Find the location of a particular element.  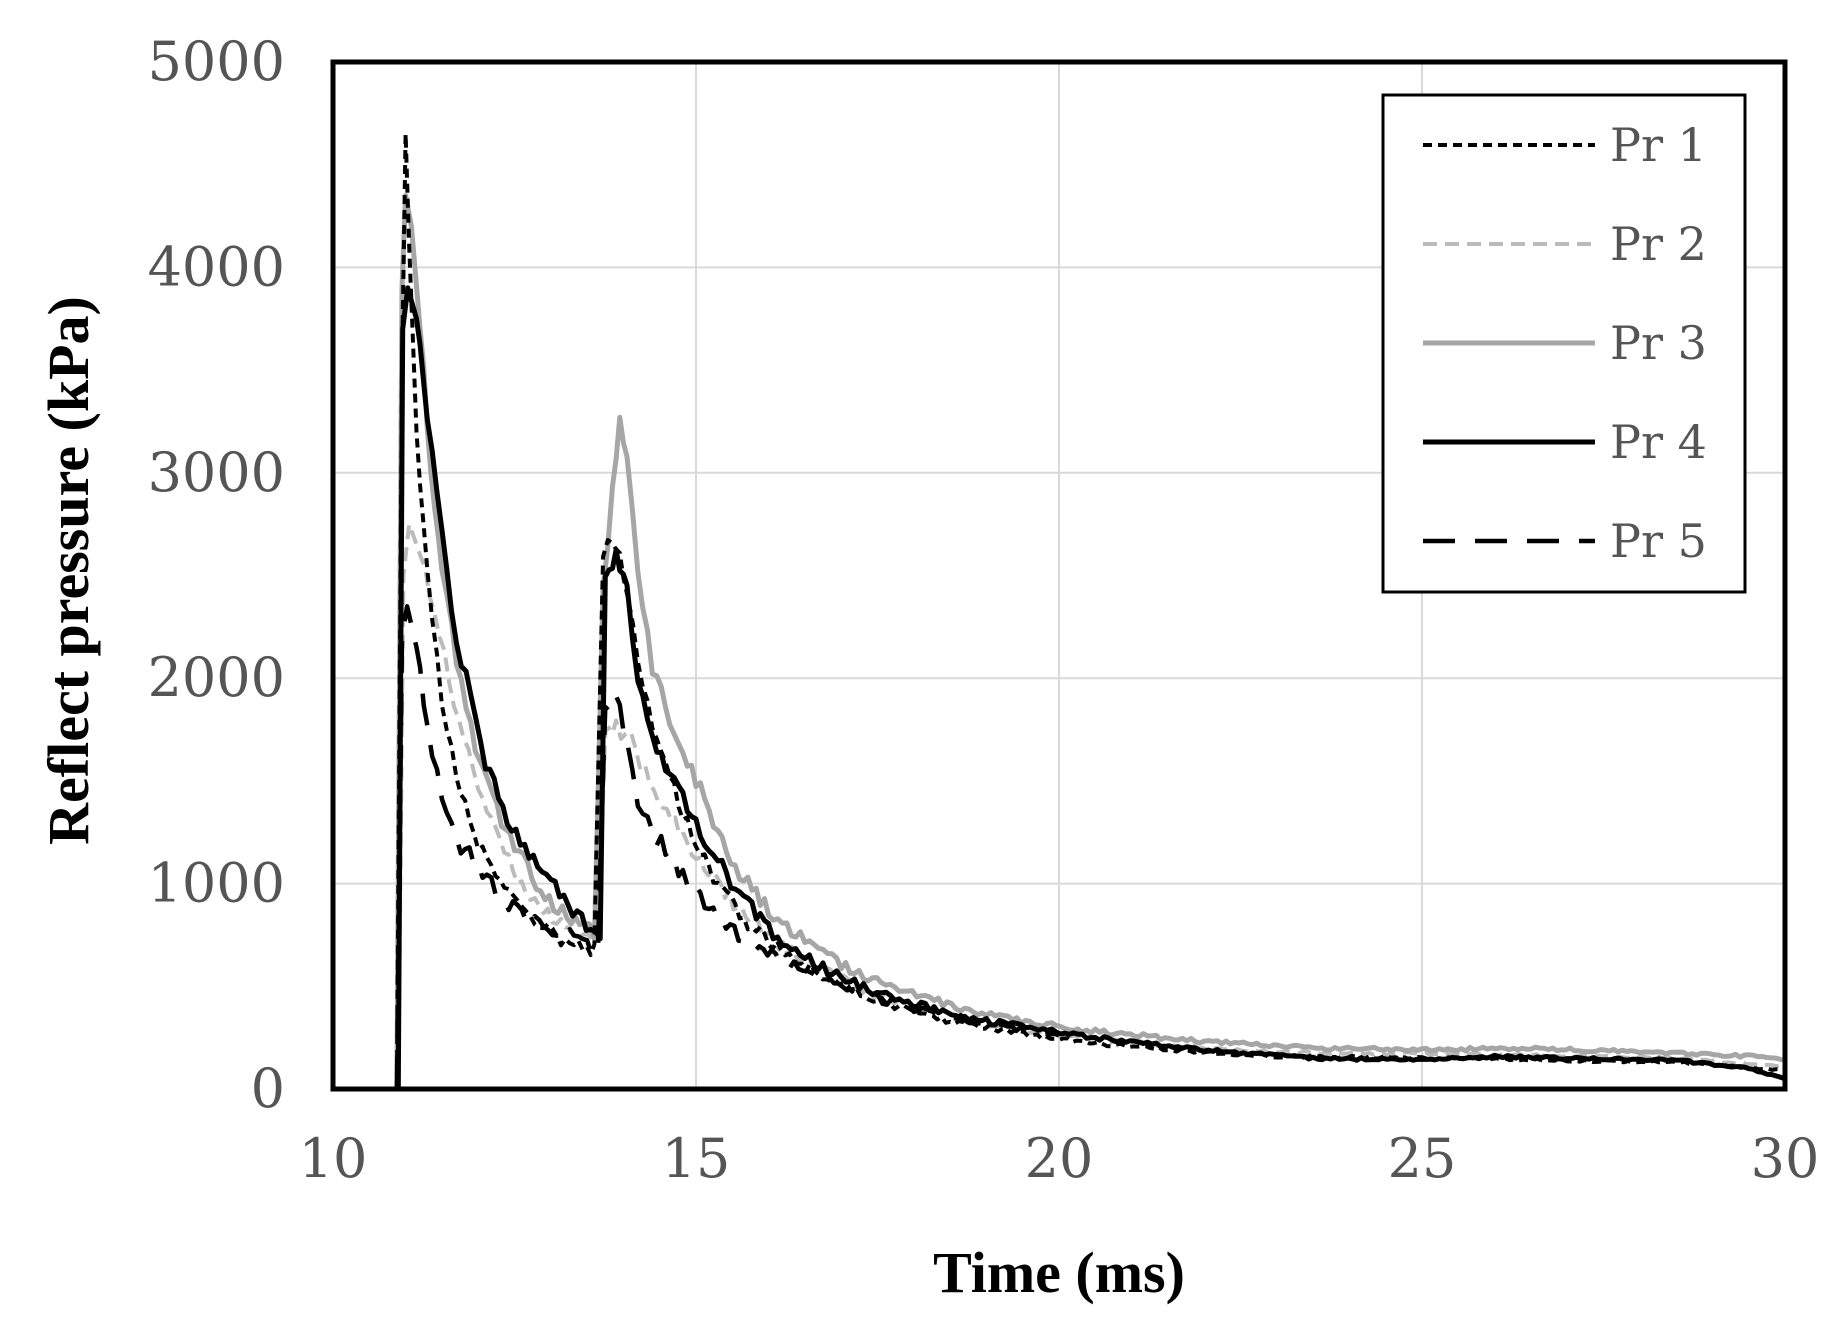

x-tick-labels: 10 15 20 25 30 is located at coordinates (1059, 1158).